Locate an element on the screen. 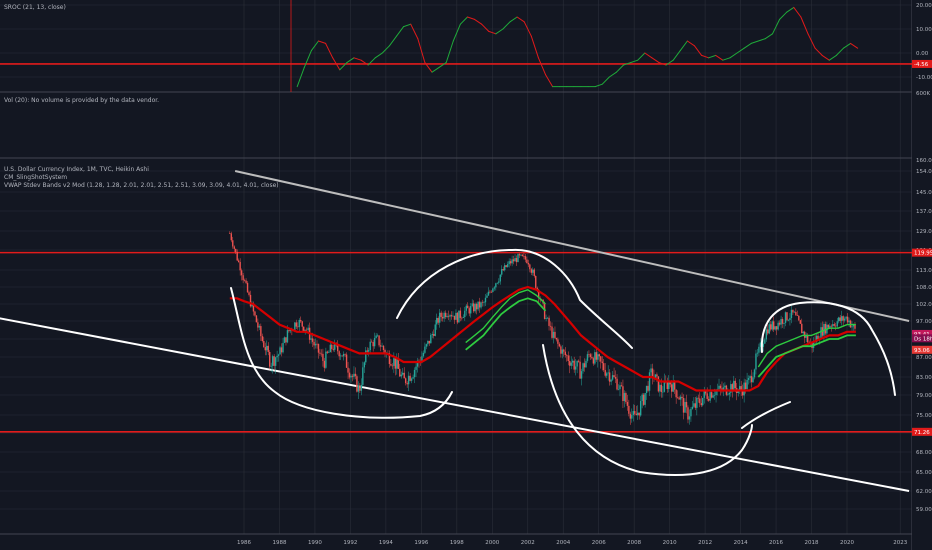 The image size is (932, 550). price-tick-label: 154.00 is located at coordinates (924, 172).